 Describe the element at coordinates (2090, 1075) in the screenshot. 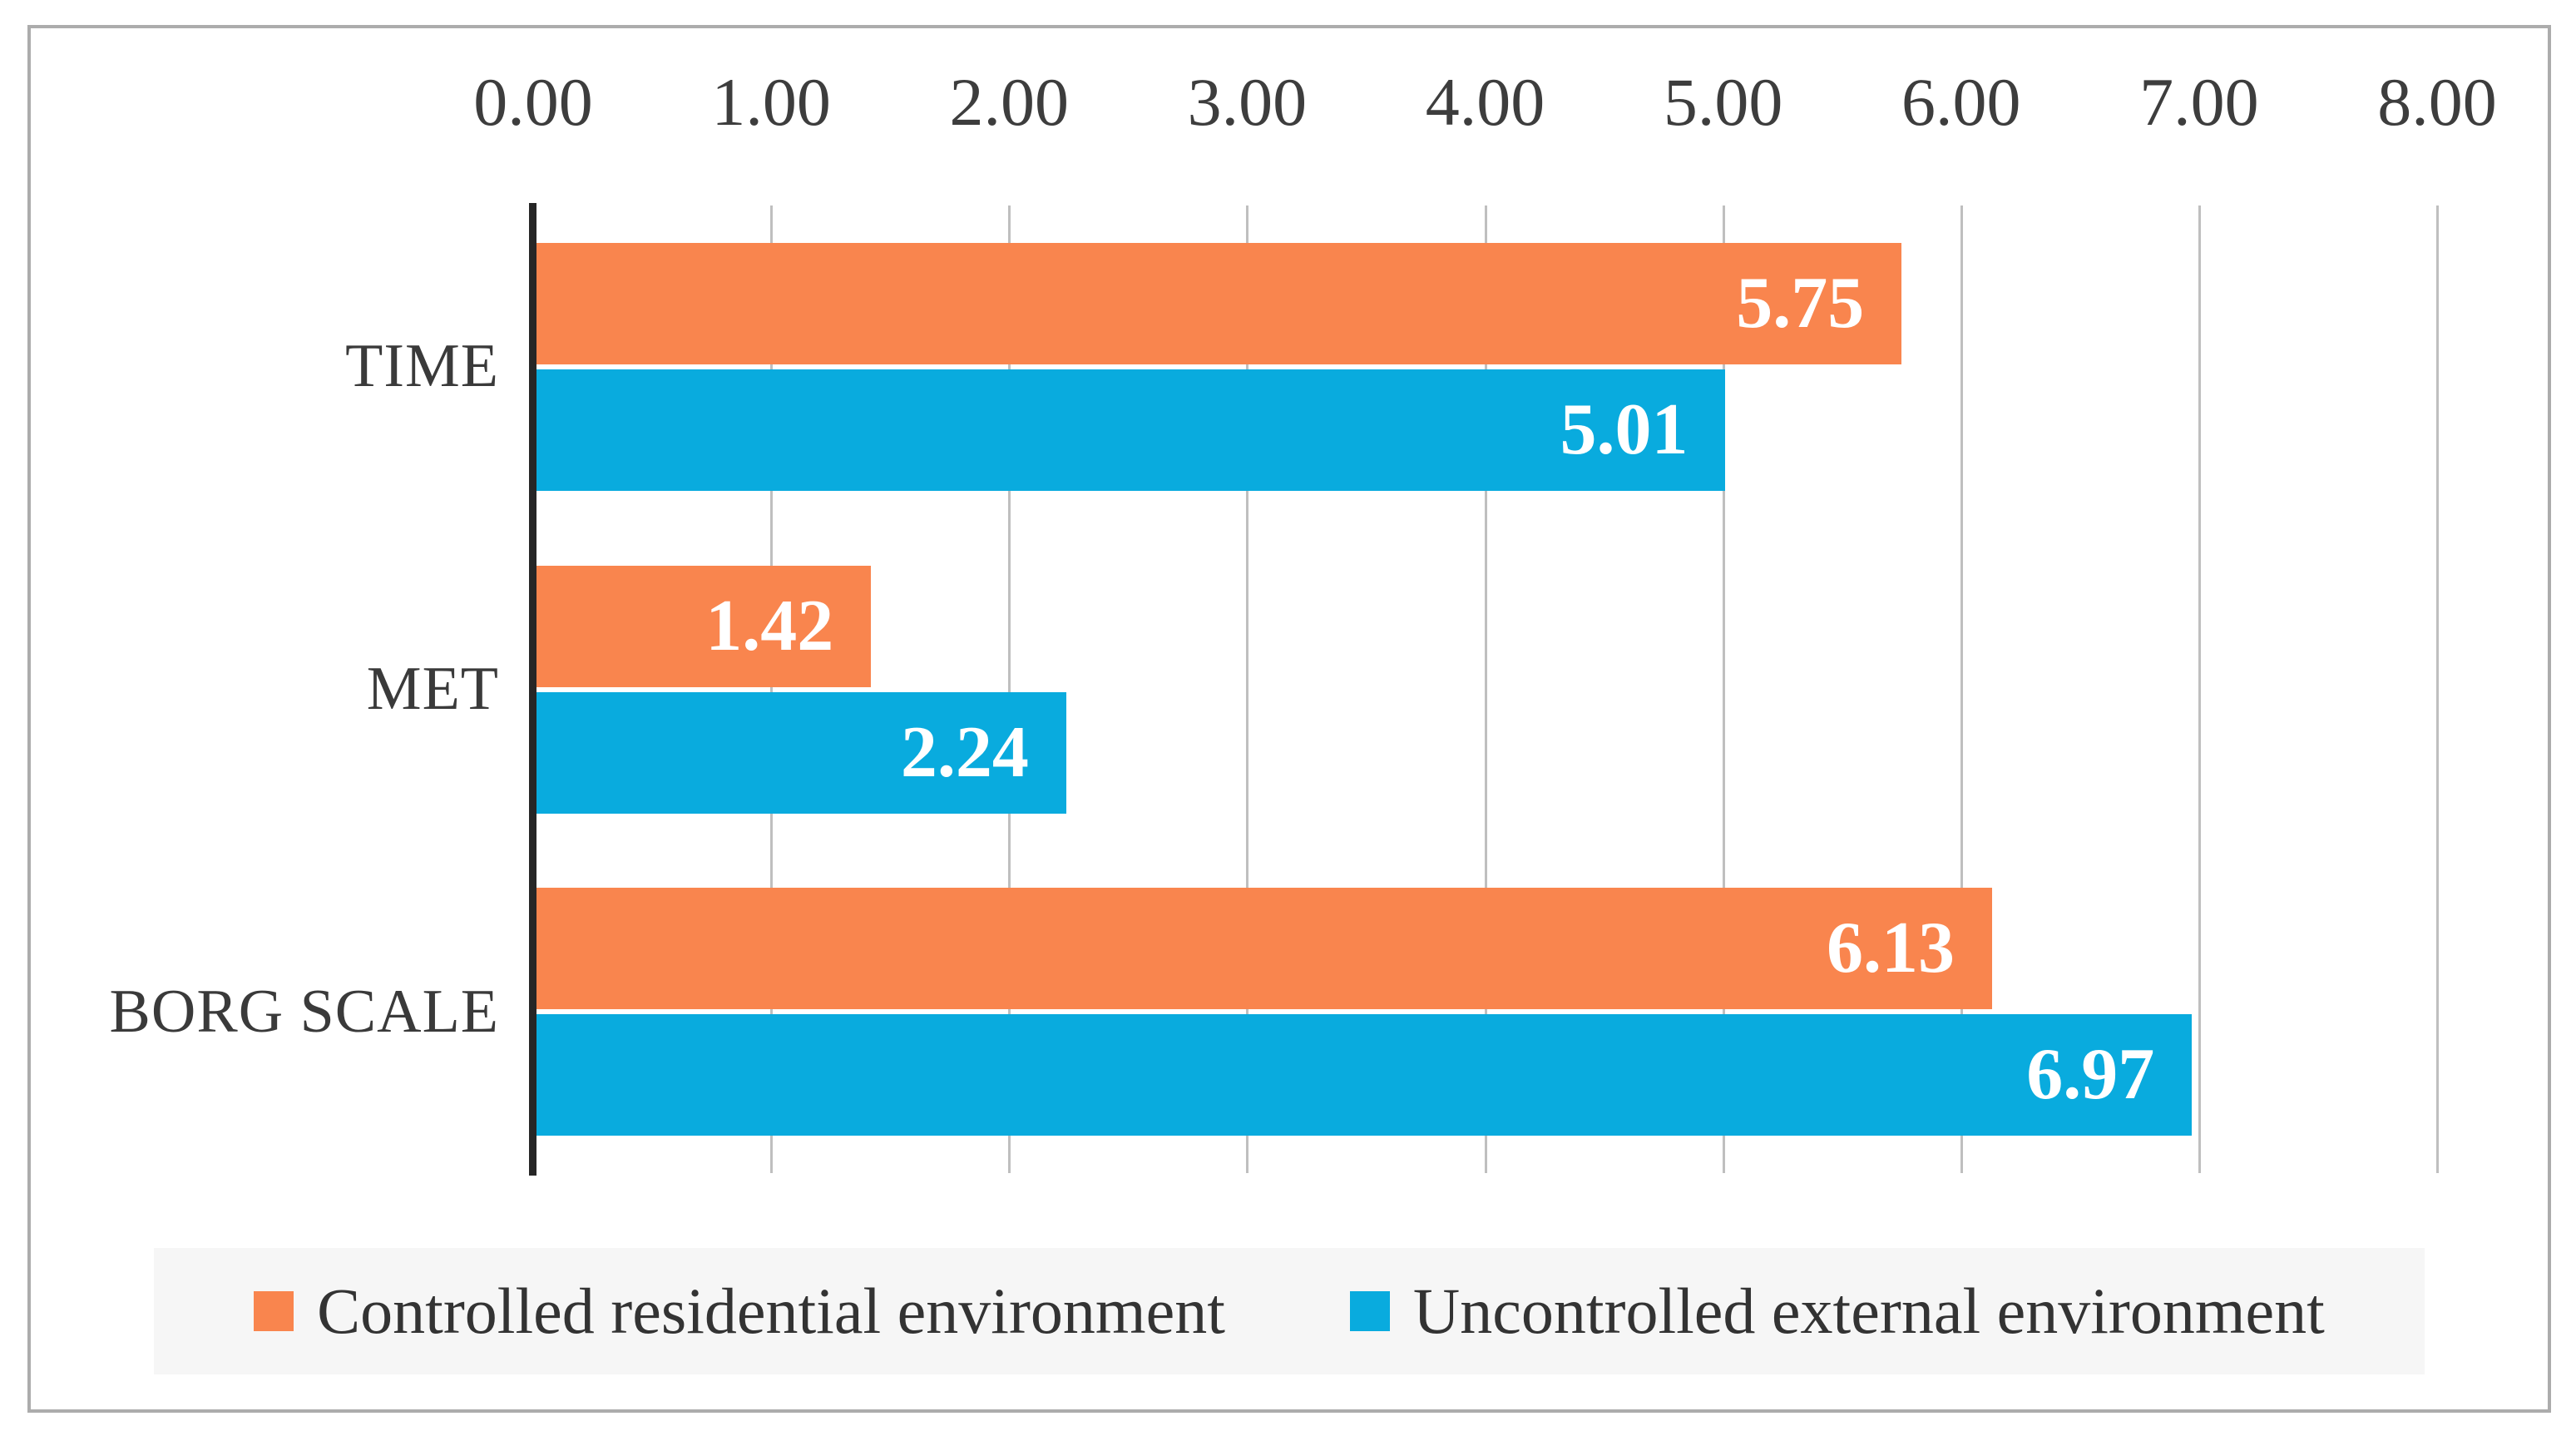

I see `bar-value-label: 6.97` at that location.